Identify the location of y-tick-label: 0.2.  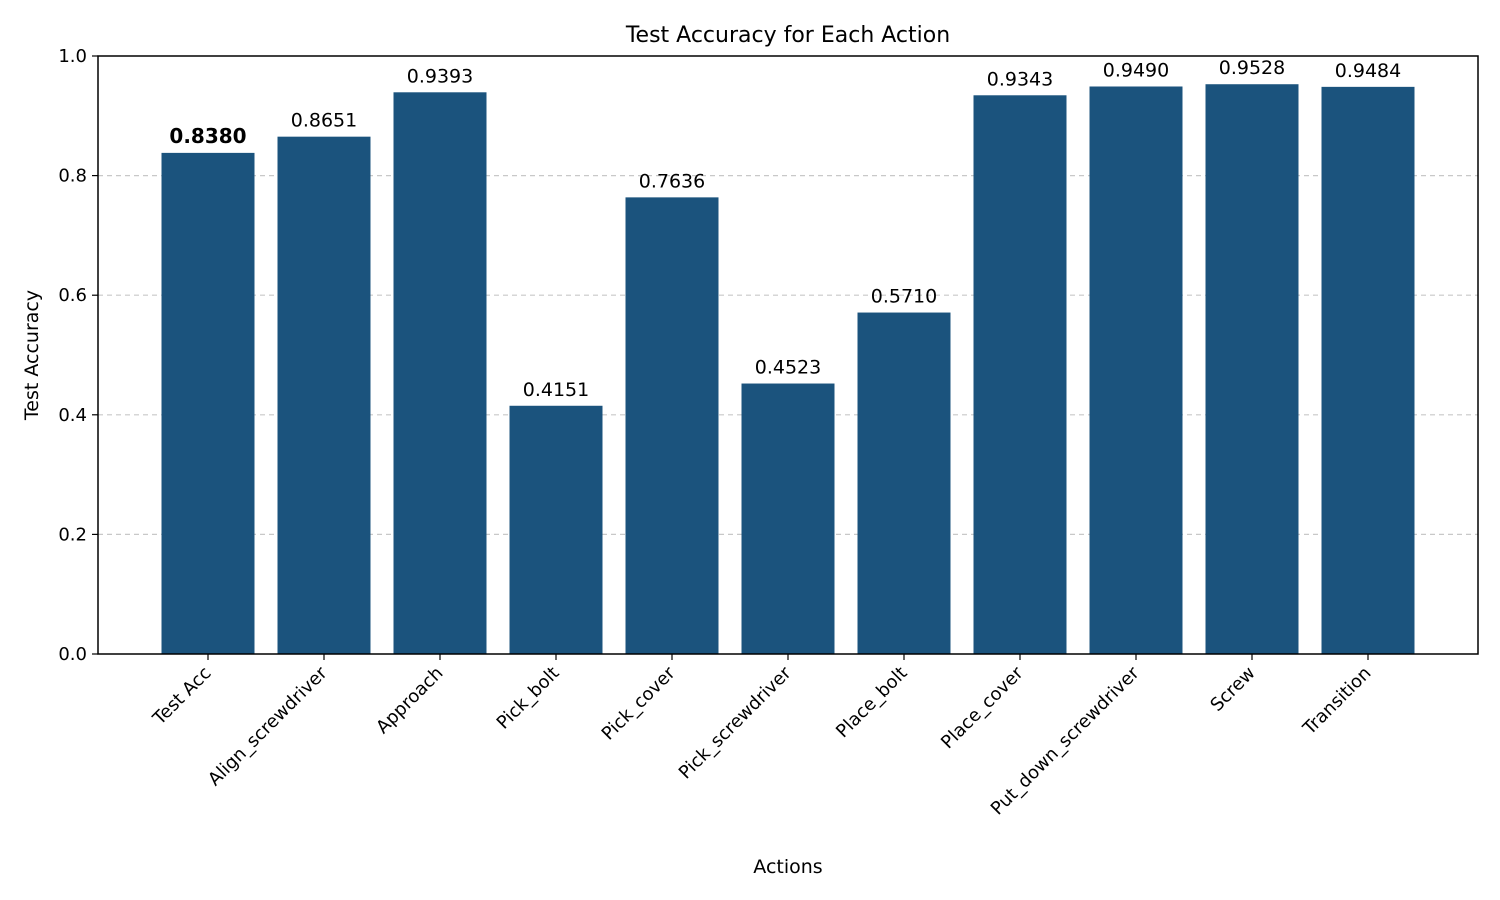
(72, 534).